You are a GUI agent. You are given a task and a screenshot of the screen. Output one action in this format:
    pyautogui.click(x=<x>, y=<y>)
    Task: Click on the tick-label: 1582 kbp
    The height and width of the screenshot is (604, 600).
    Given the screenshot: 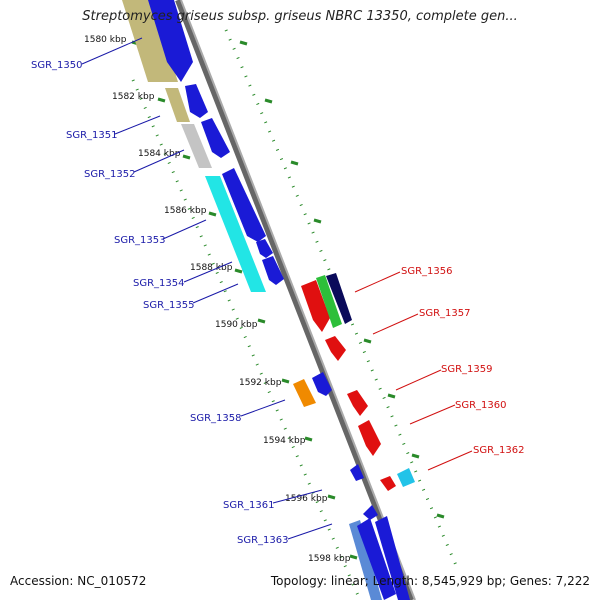 What is the action you would take?
    pyautogui.click(x=133, y=97)
    